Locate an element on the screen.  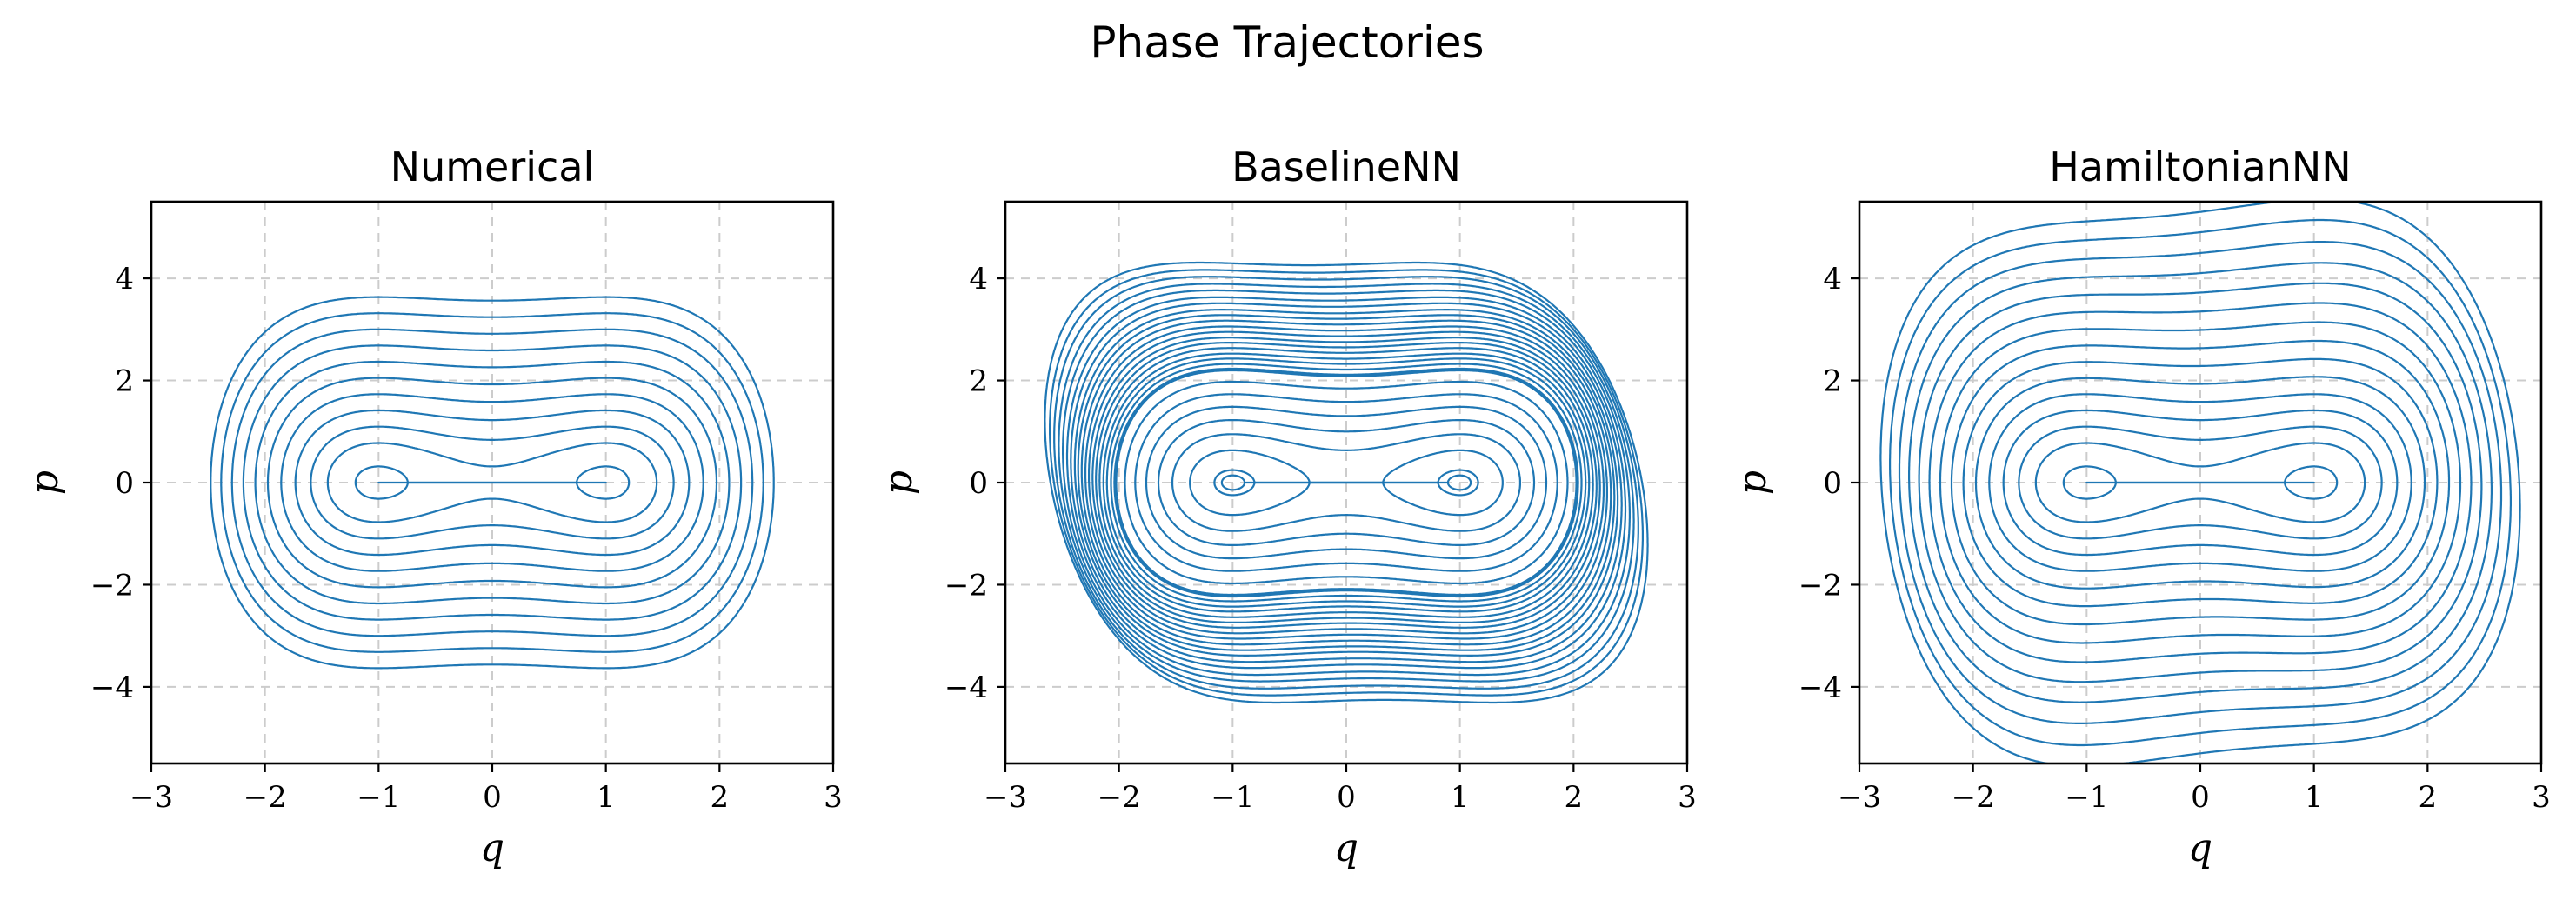
figure-title: Phase Trajectories is located at coordinates (1287, 42).